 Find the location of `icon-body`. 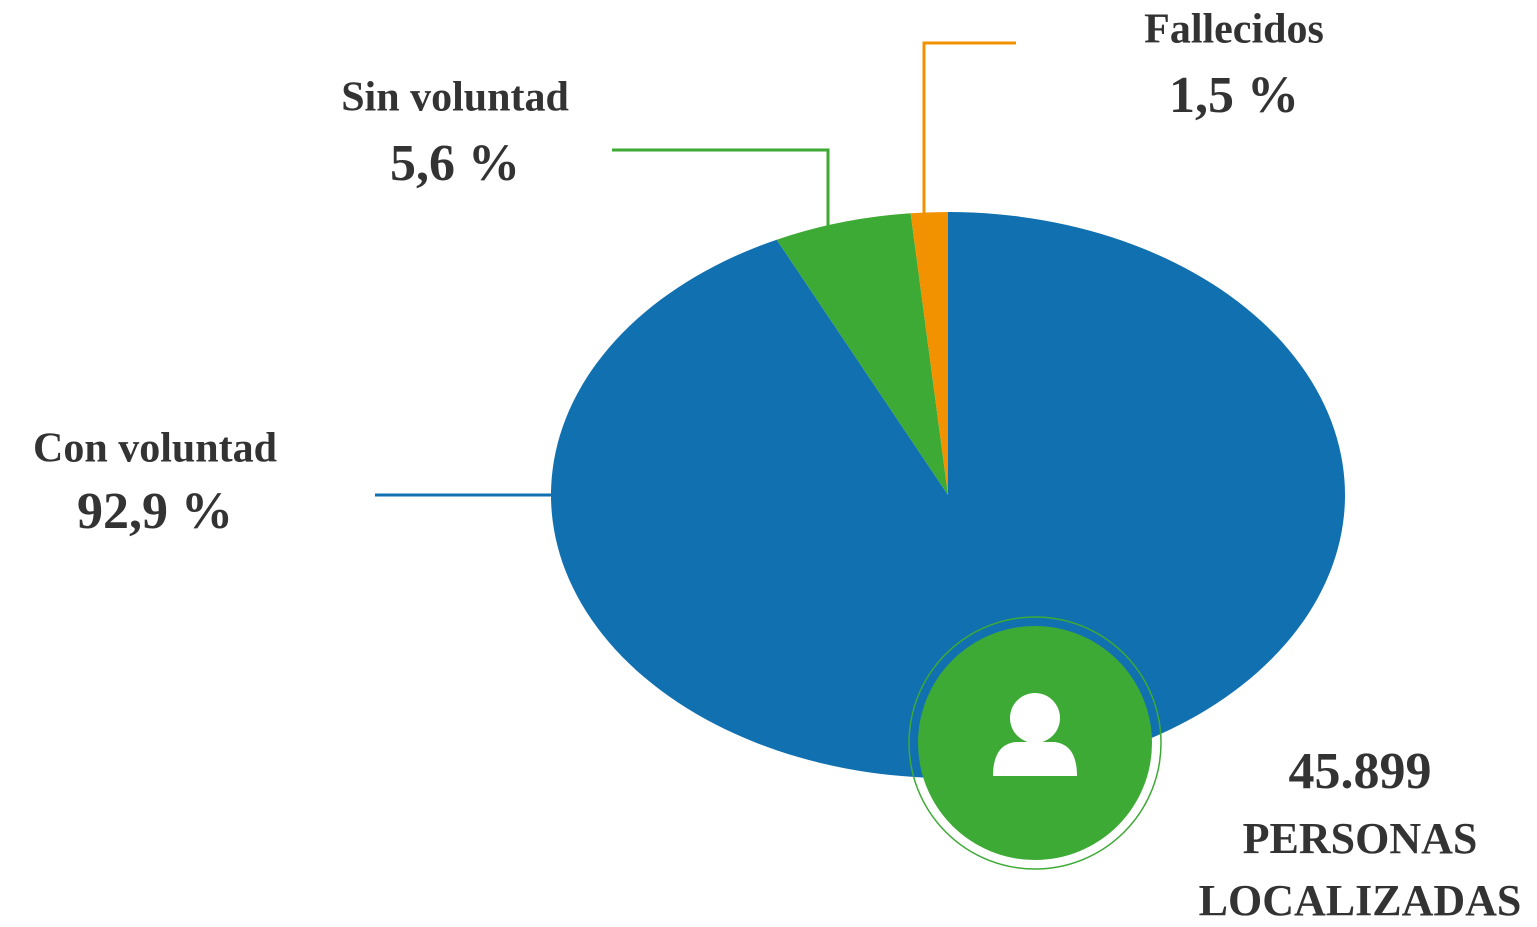

icon-body is located at coordinates (1035, 759).